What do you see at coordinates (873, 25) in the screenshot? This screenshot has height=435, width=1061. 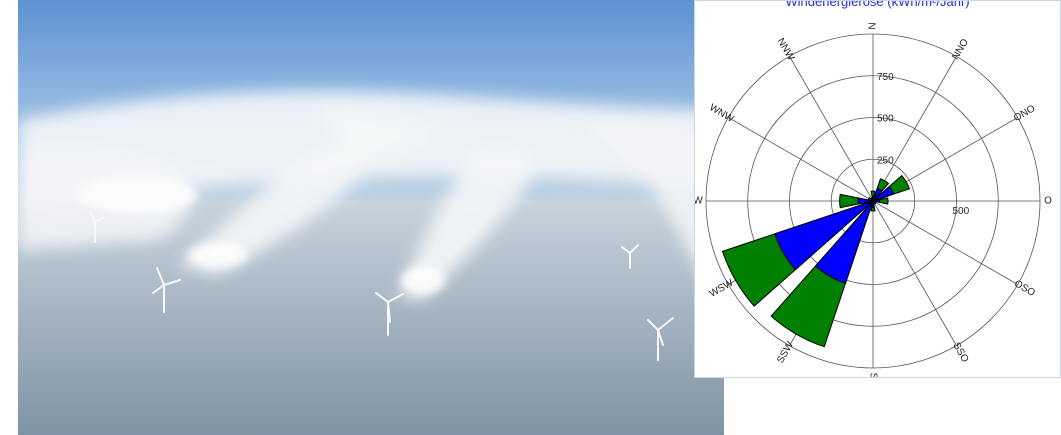 I see `direction-label-N: N` at bounding box center [873, 25].